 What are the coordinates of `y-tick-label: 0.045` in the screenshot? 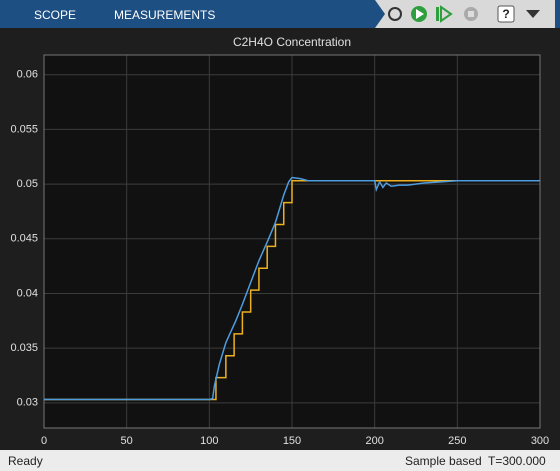 It's located at (24, 239).